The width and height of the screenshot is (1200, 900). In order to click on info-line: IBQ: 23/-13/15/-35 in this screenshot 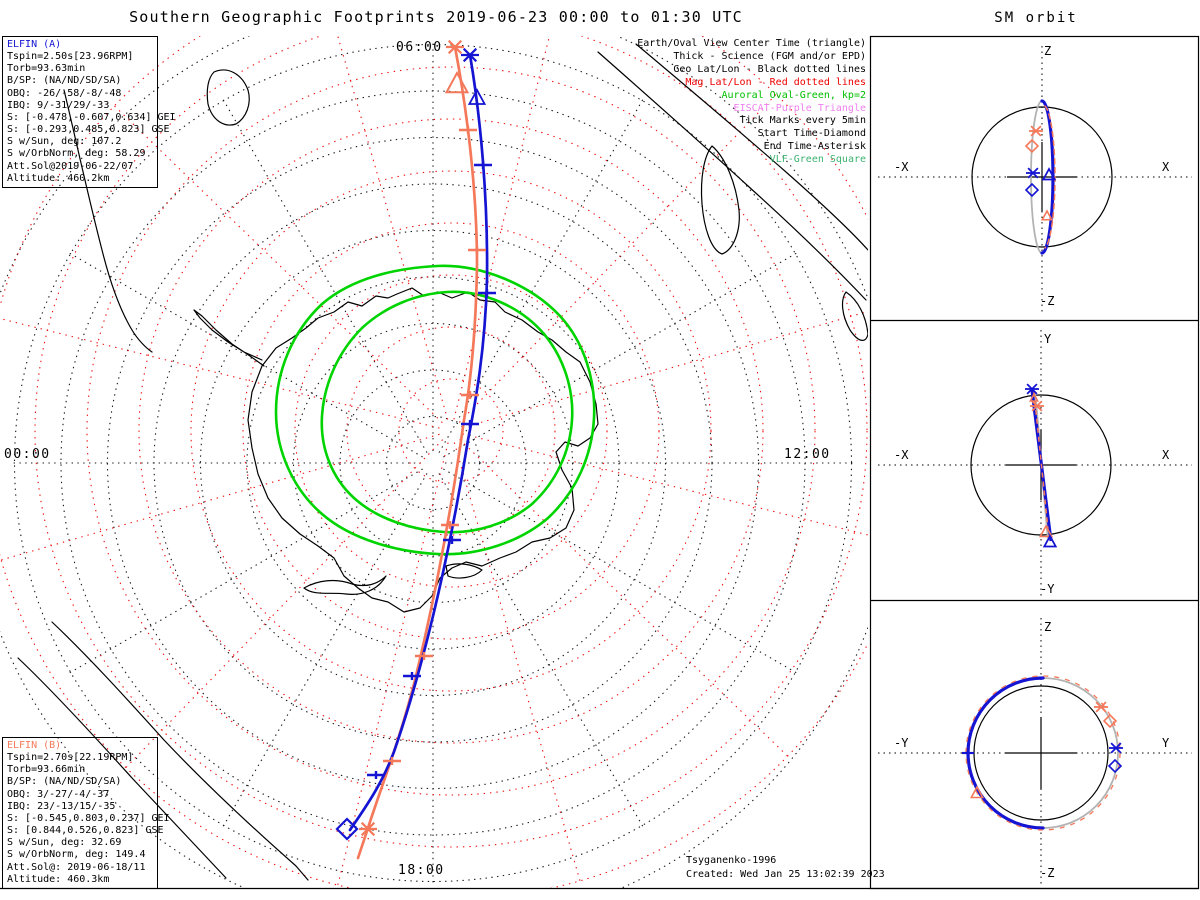, I will do `click(61, 806)`.